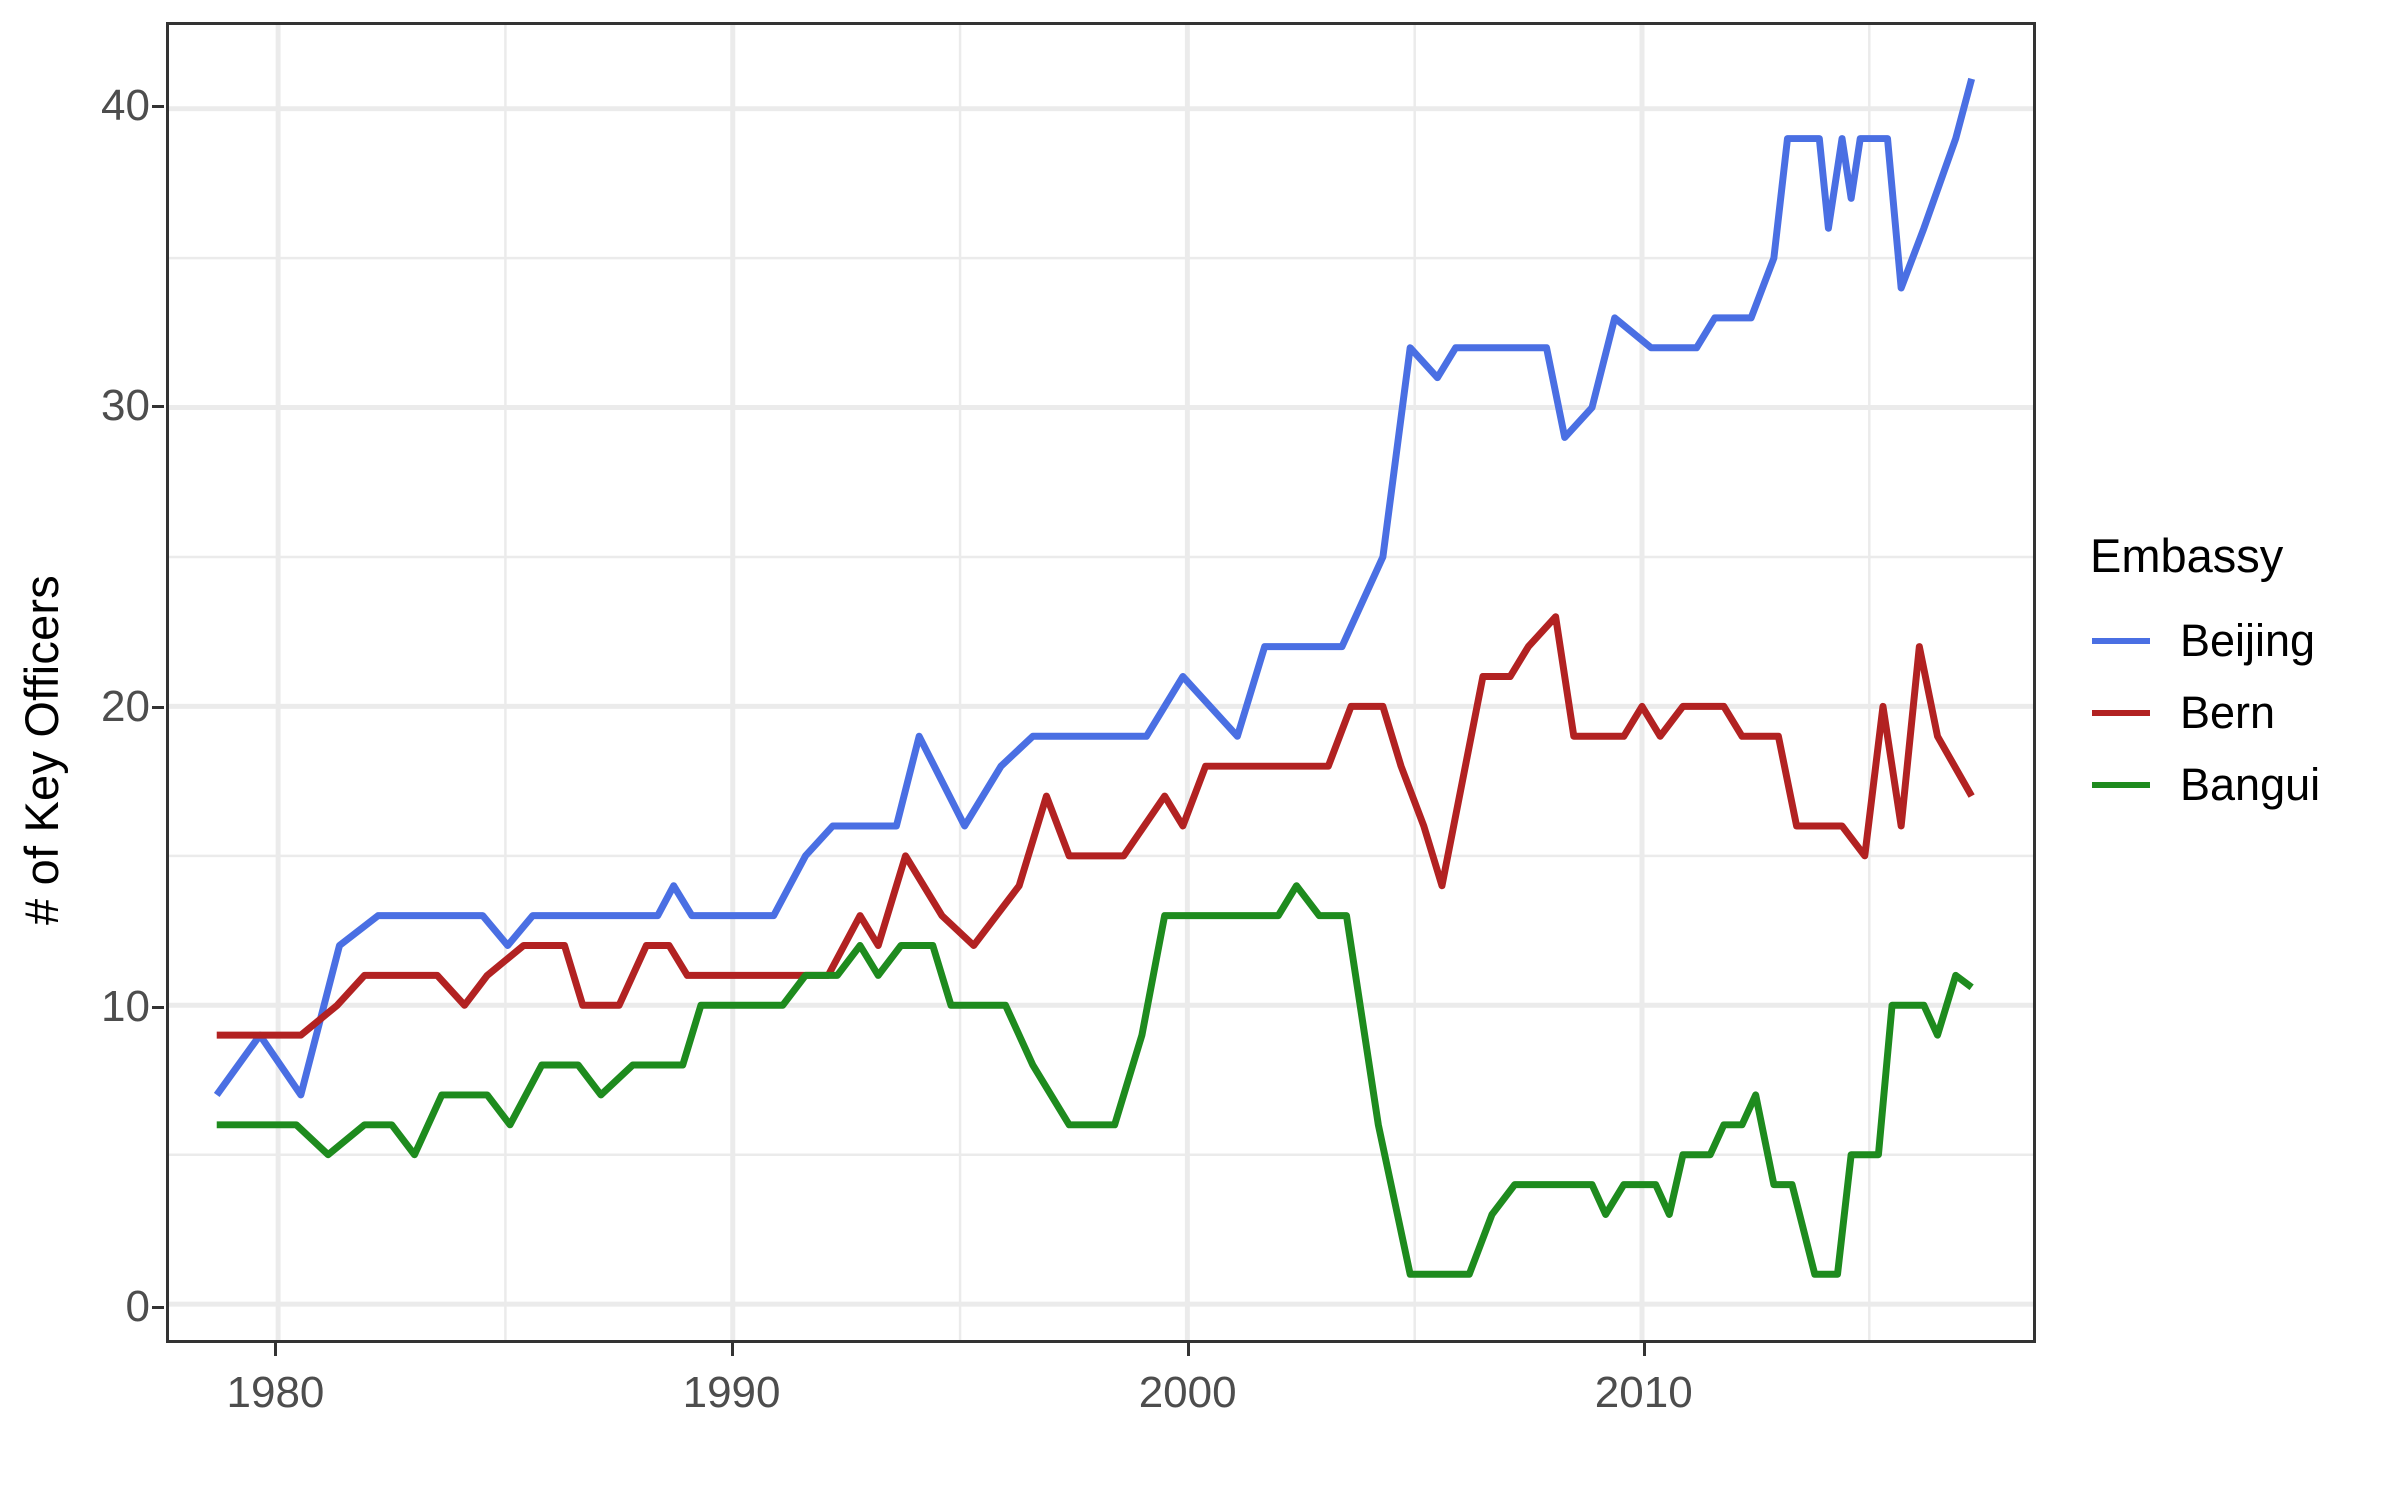  Describe the element at coordinates (1643, 1392) in the screenshot. I see `x-axis-tick-label: 2010` at that location.